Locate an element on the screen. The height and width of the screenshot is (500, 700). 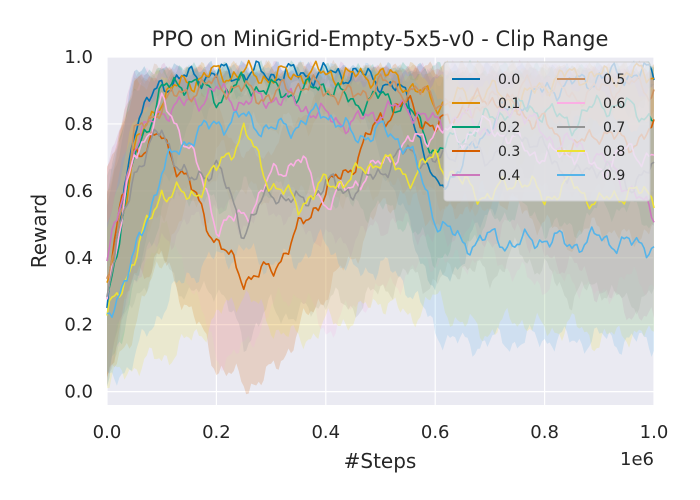
x-axis-offset-label: 1e6 is located at coordinates (637, 459).